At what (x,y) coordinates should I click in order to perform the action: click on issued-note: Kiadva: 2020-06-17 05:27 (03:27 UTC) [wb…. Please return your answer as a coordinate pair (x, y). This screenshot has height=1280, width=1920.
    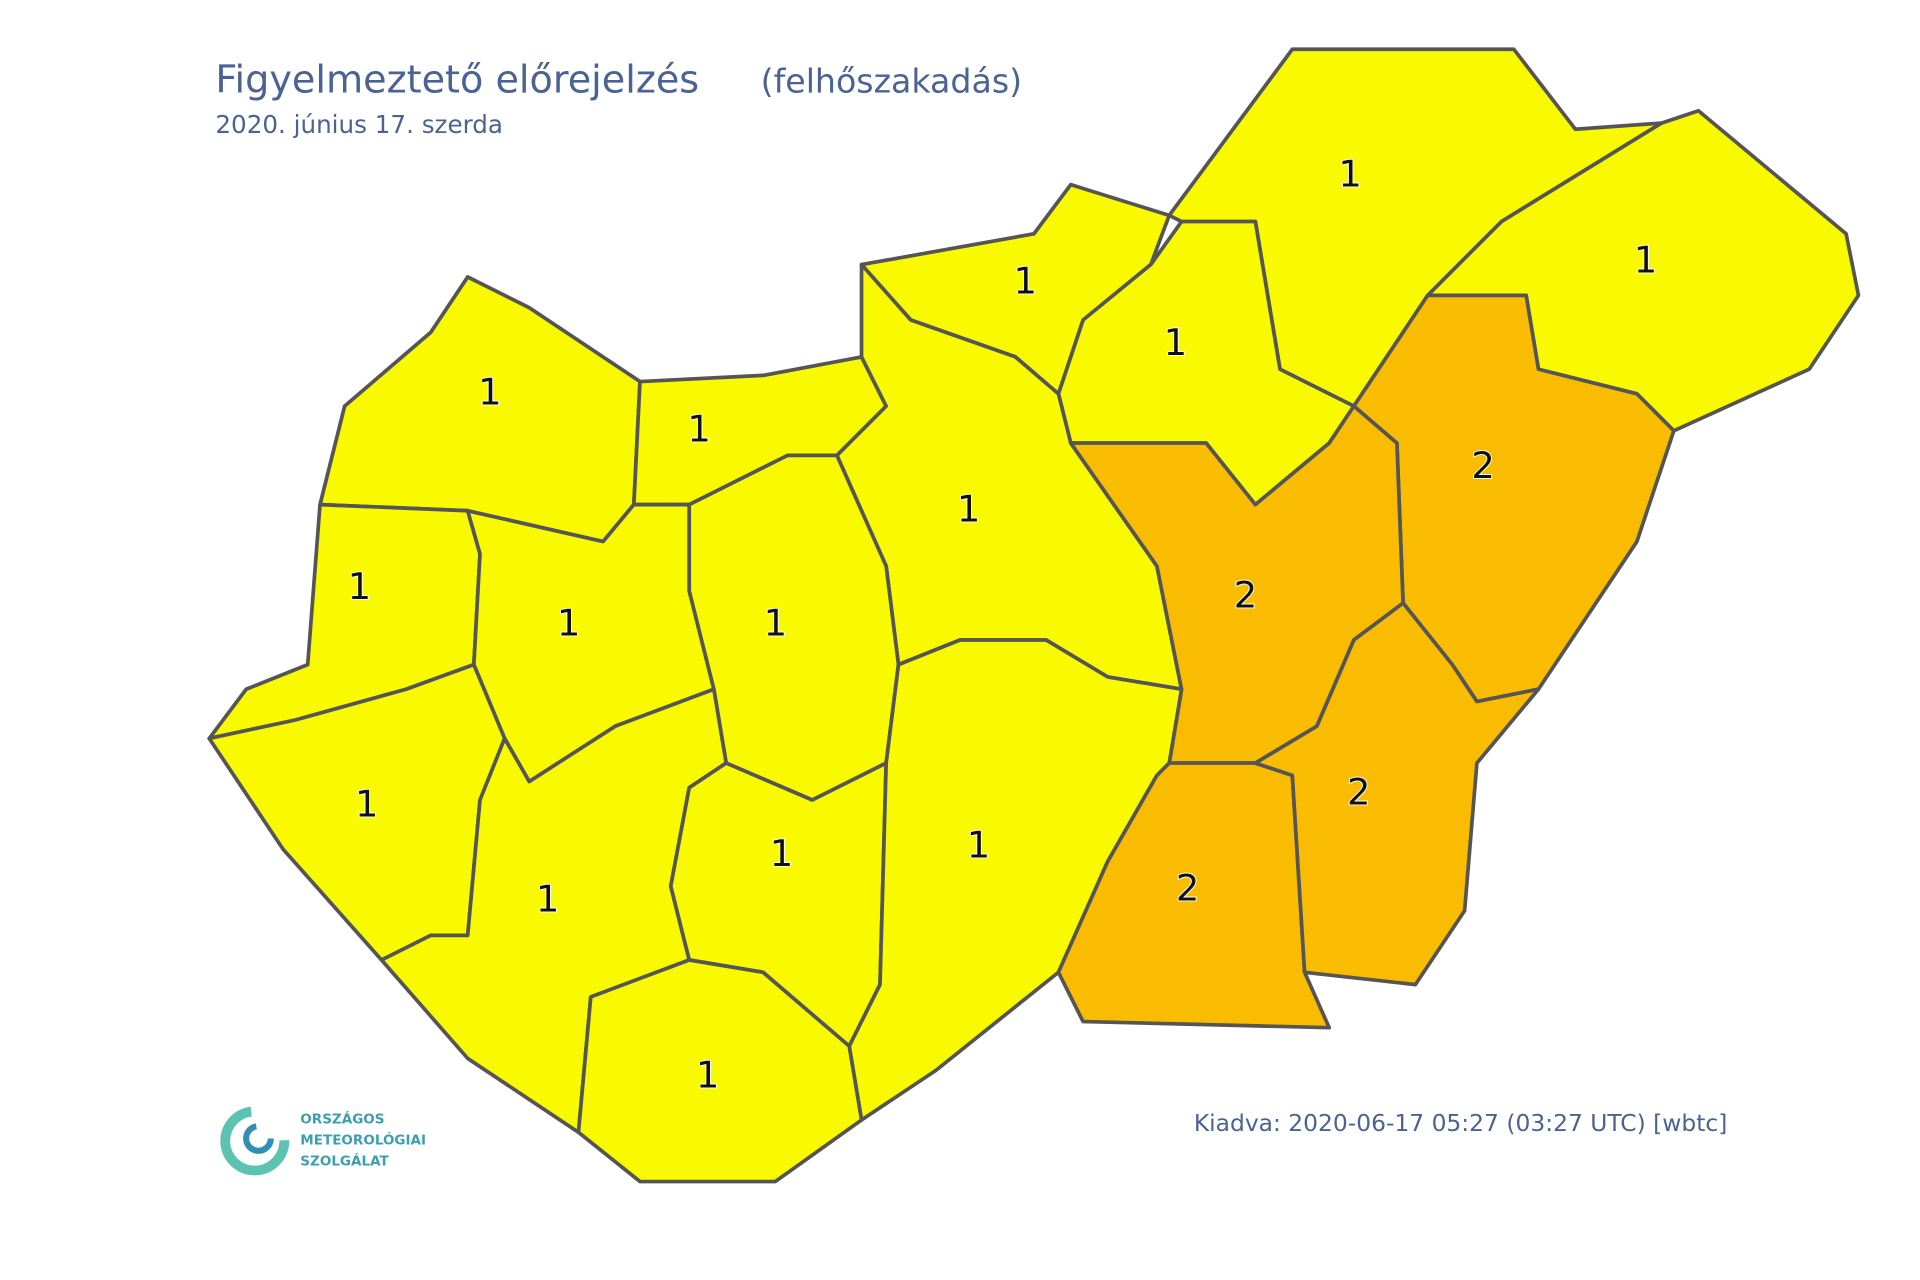
    Looking at the image, I should click on (1461, 1123).